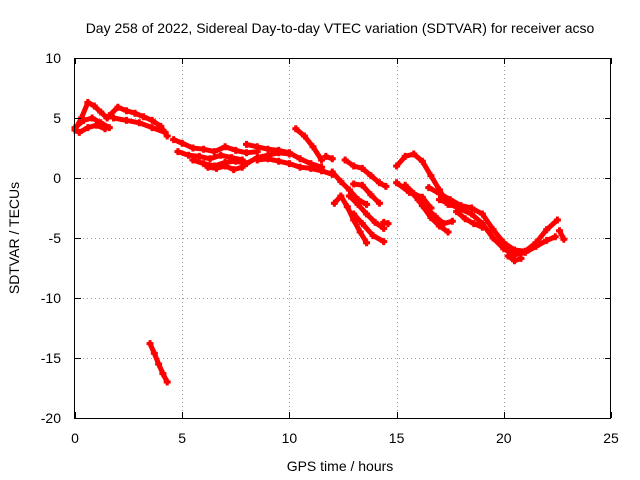  I want to click on y-tick-label: 0, so click(57, 178).